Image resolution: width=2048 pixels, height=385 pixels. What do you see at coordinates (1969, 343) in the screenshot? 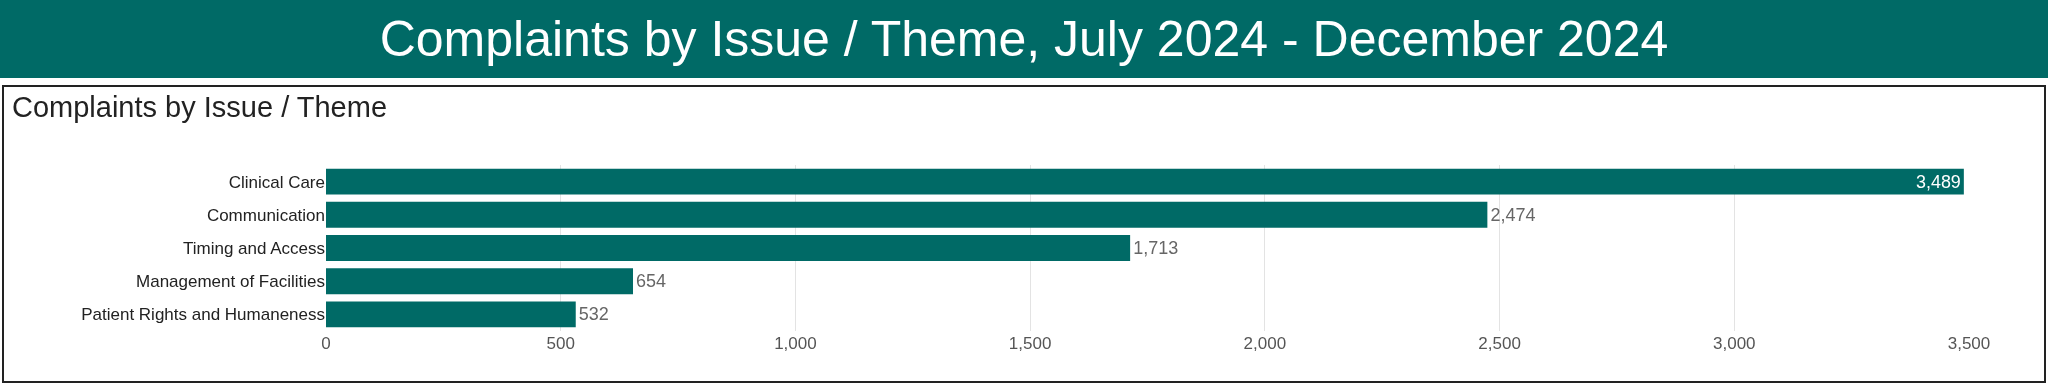
I see `x-tick-label: 3,500` at bounding box center [1969, 343].